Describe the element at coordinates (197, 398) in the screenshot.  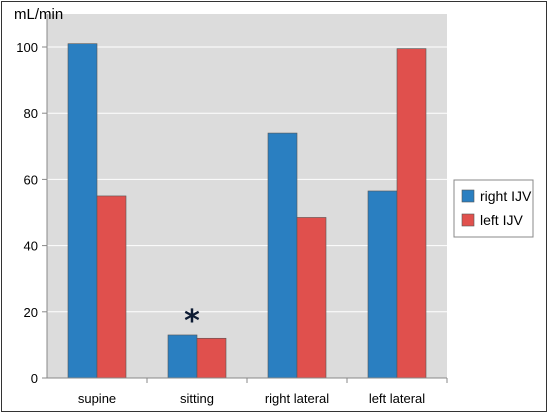
I see `x-category-label: sitting` at that location.